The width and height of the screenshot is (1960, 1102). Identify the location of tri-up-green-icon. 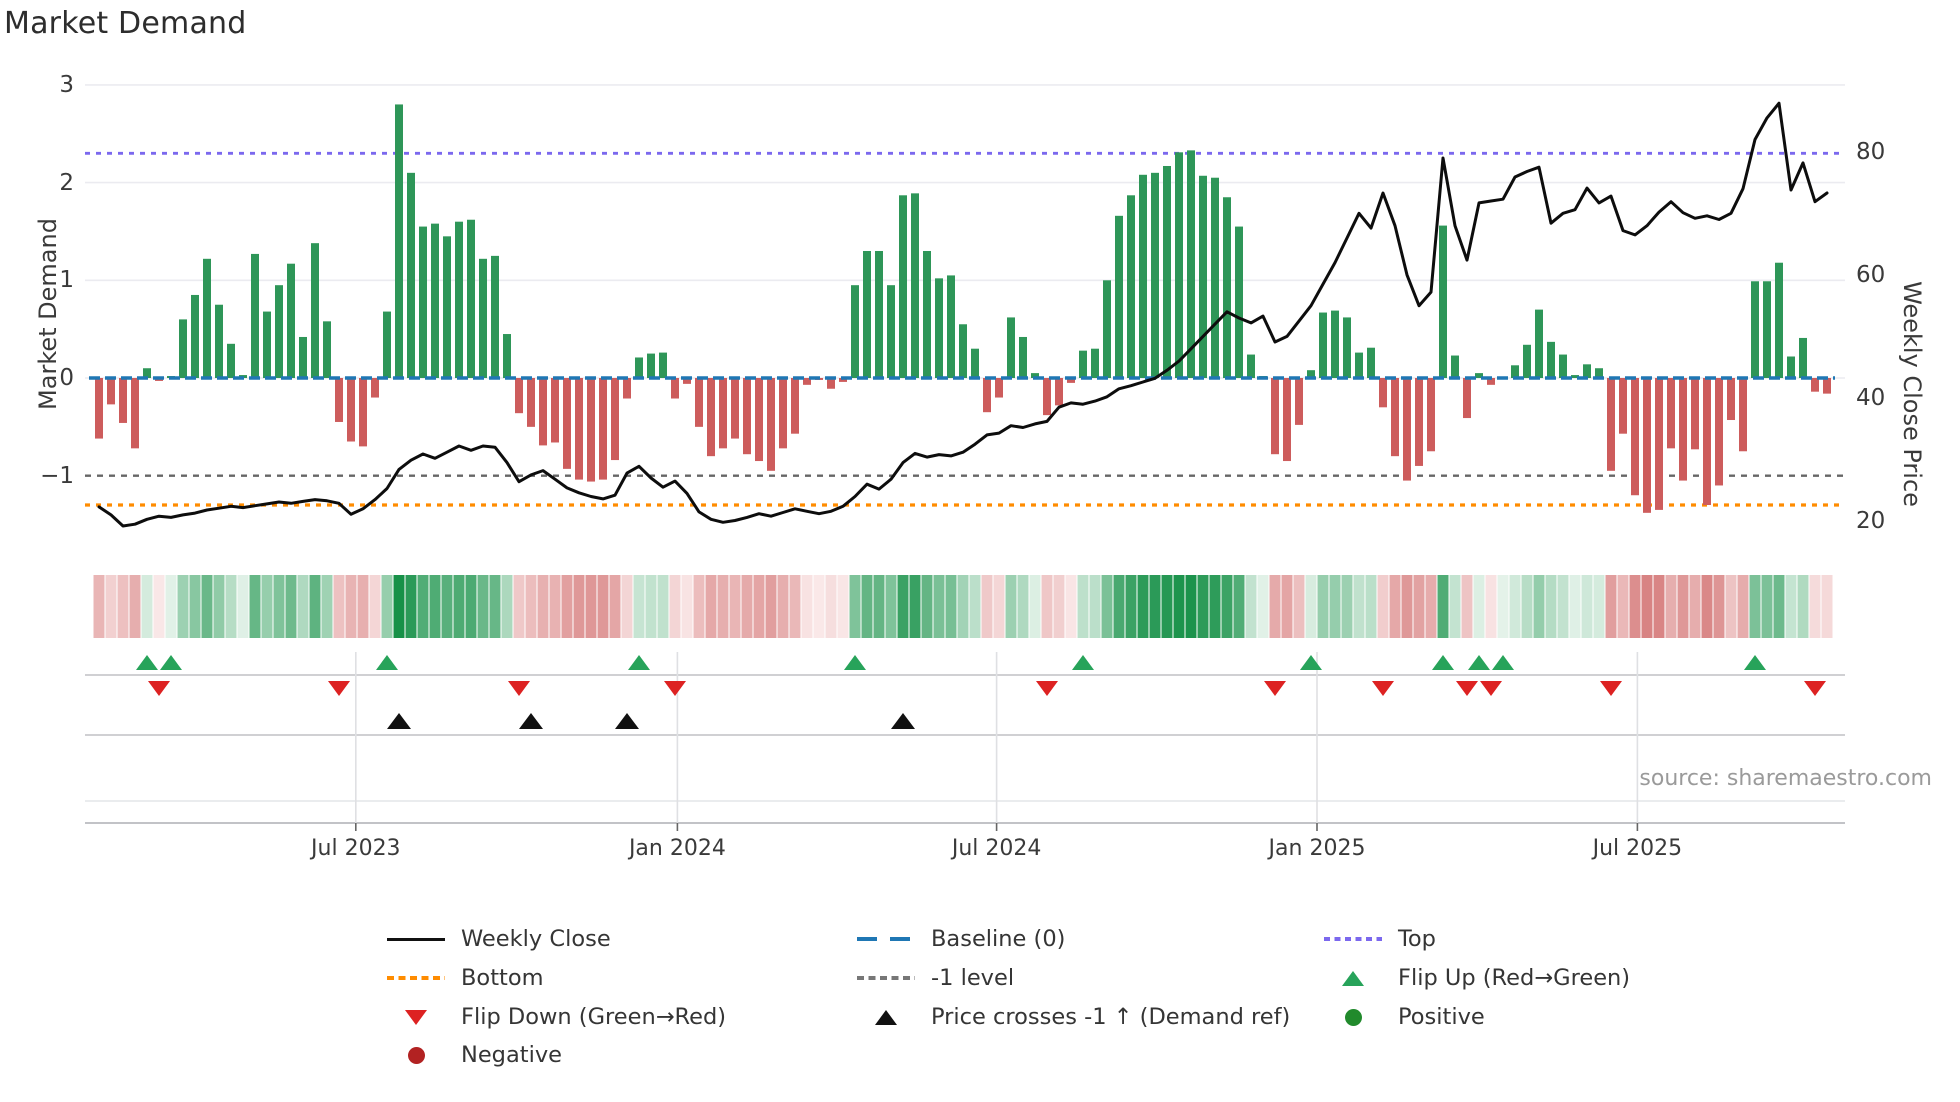
(1353, 978).